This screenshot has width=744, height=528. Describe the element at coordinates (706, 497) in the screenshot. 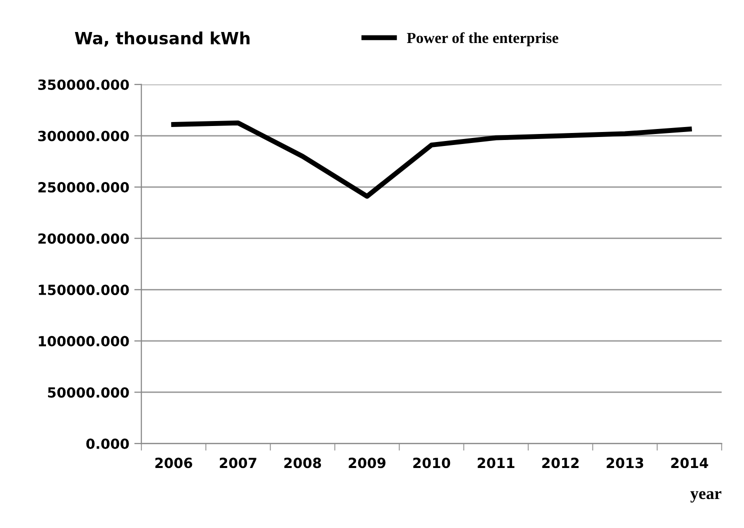

I see `x-axis-title: year` at that location.